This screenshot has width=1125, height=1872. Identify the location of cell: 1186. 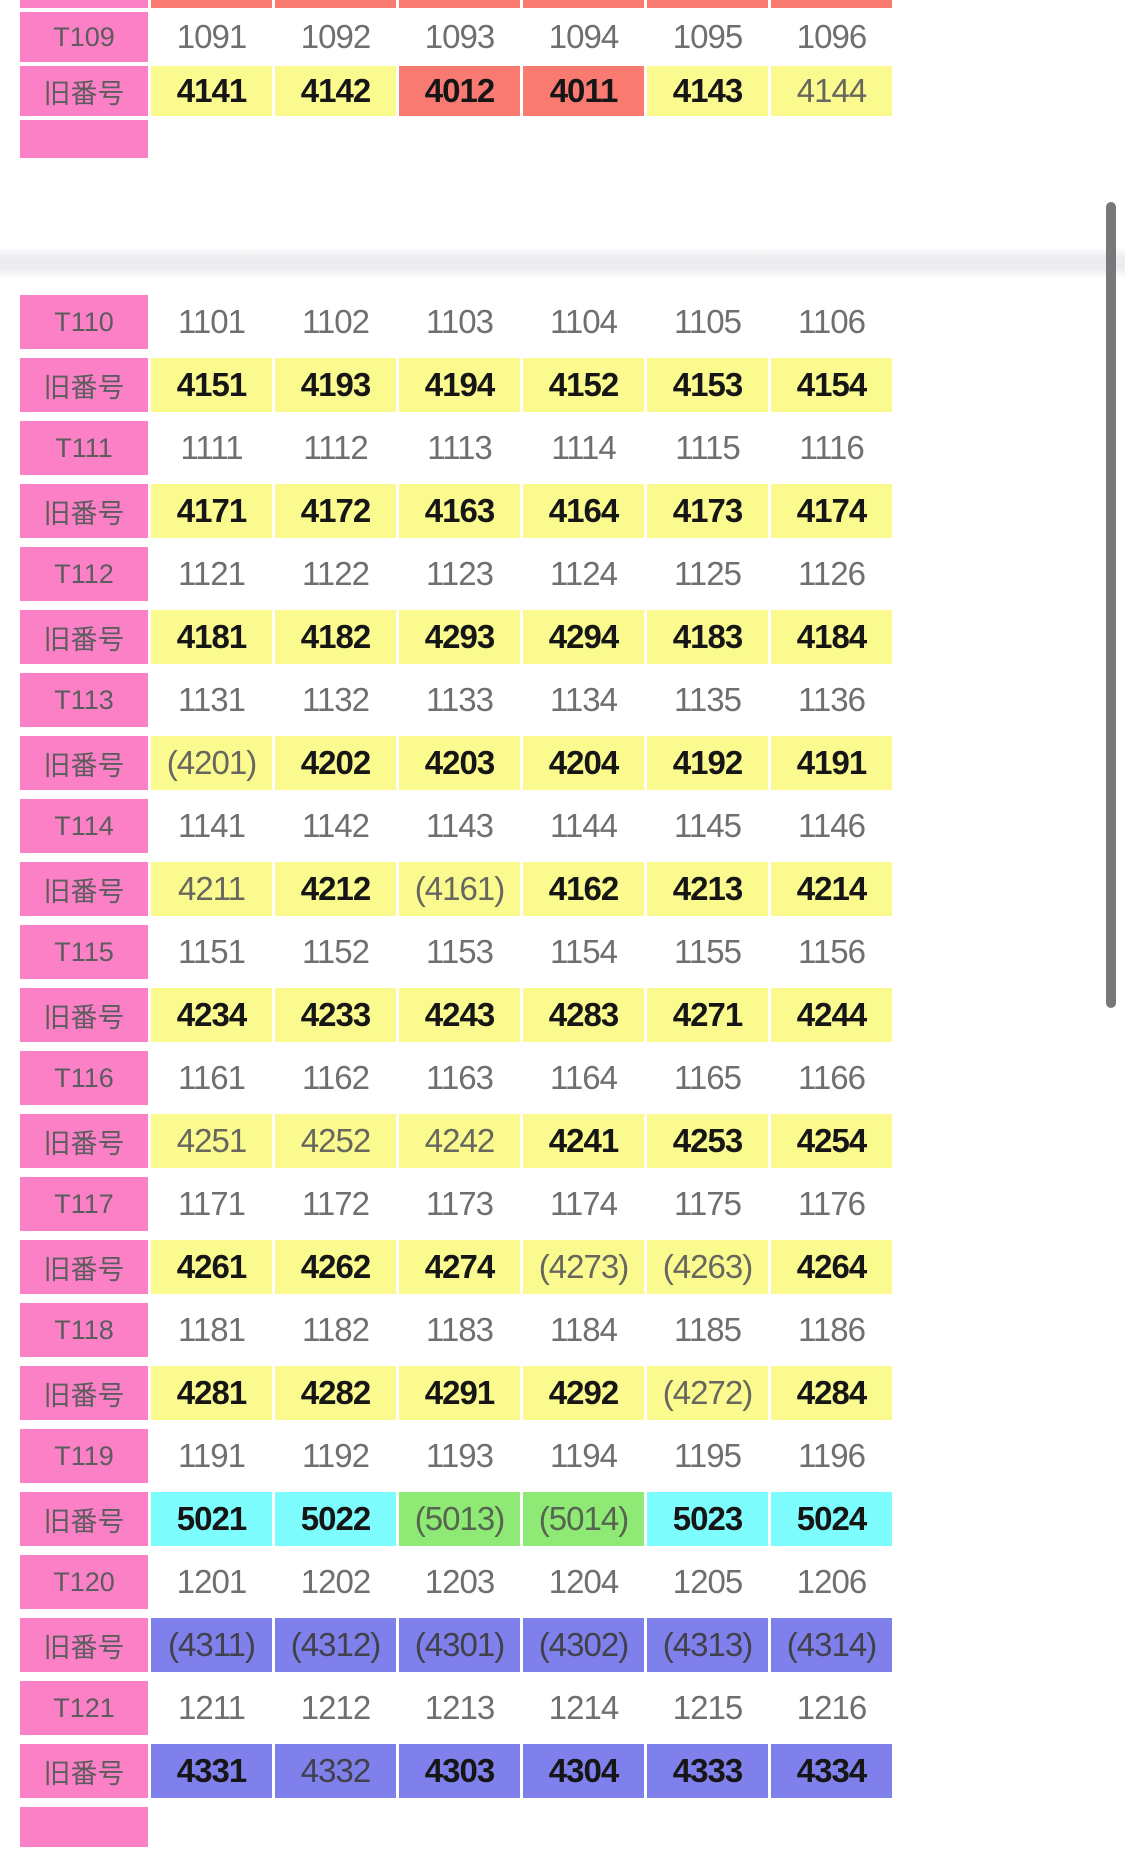
(832, 1329).